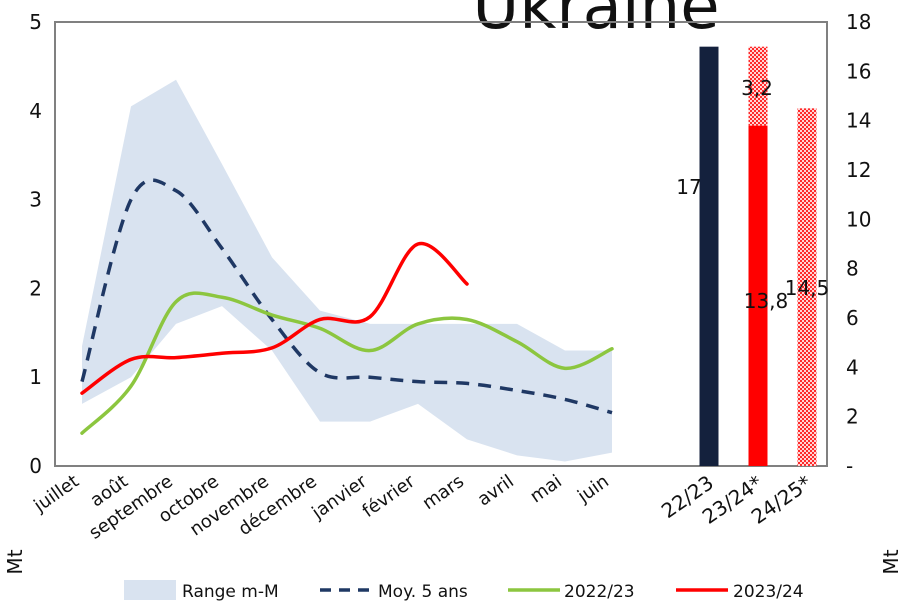  I want to click on left-axis-ticks: 0 1 2 3 4 5, so click(35, 244).